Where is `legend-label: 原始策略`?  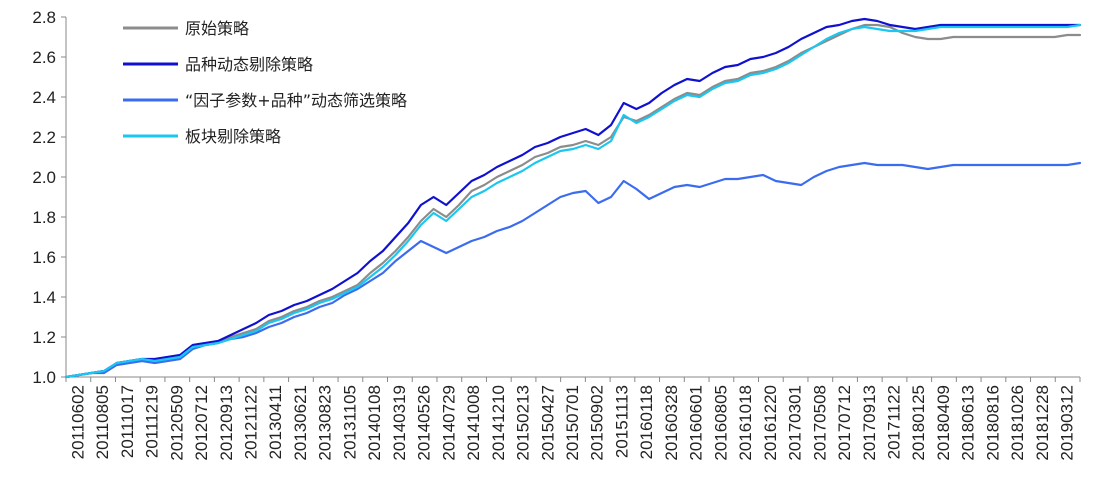 legend-label: 原始策略 is located at coordinates (217, 28).